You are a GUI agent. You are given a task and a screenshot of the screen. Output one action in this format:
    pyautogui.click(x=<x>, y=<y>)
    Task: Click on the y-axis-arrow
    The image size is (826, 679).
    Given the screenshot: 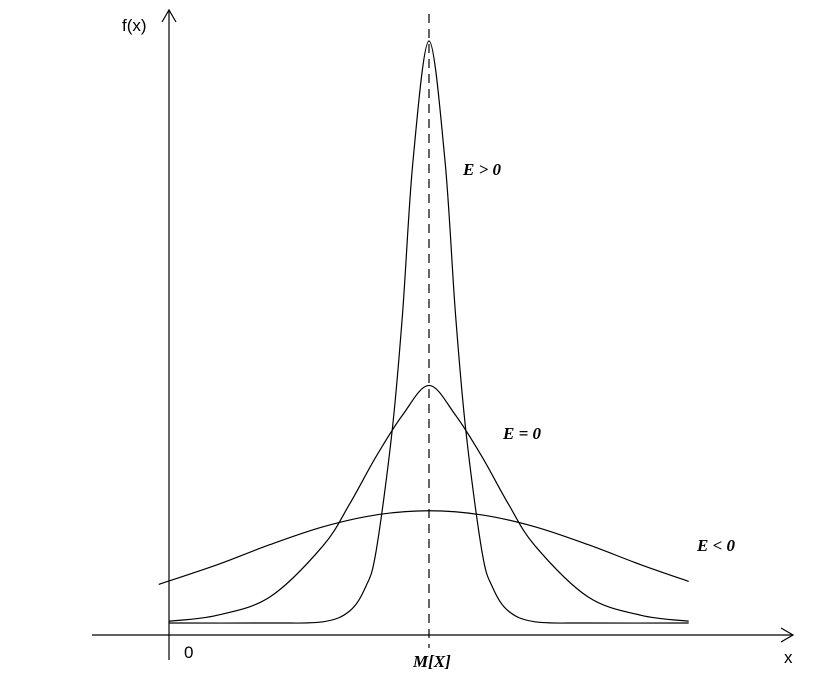 What is the action you would take?
    pyautogui.click(x=169, y=15)
    